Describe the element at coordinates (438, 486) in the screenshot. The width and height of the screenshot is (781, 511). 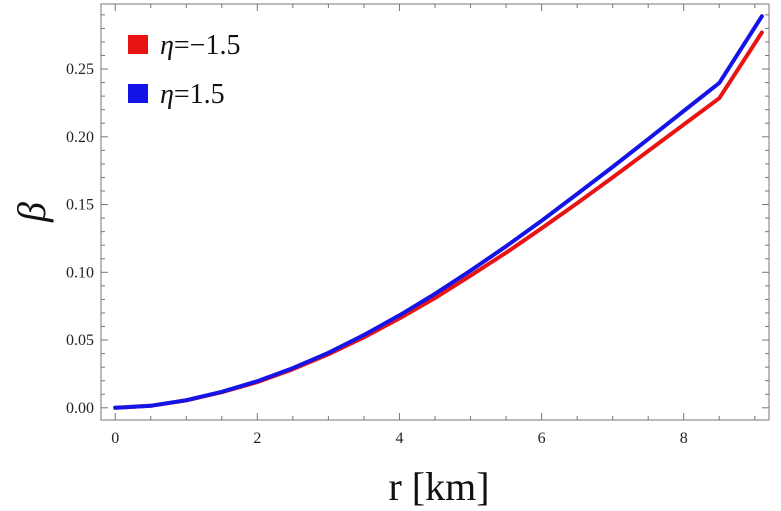
I see `x-axis-title: r [km]` at that location.